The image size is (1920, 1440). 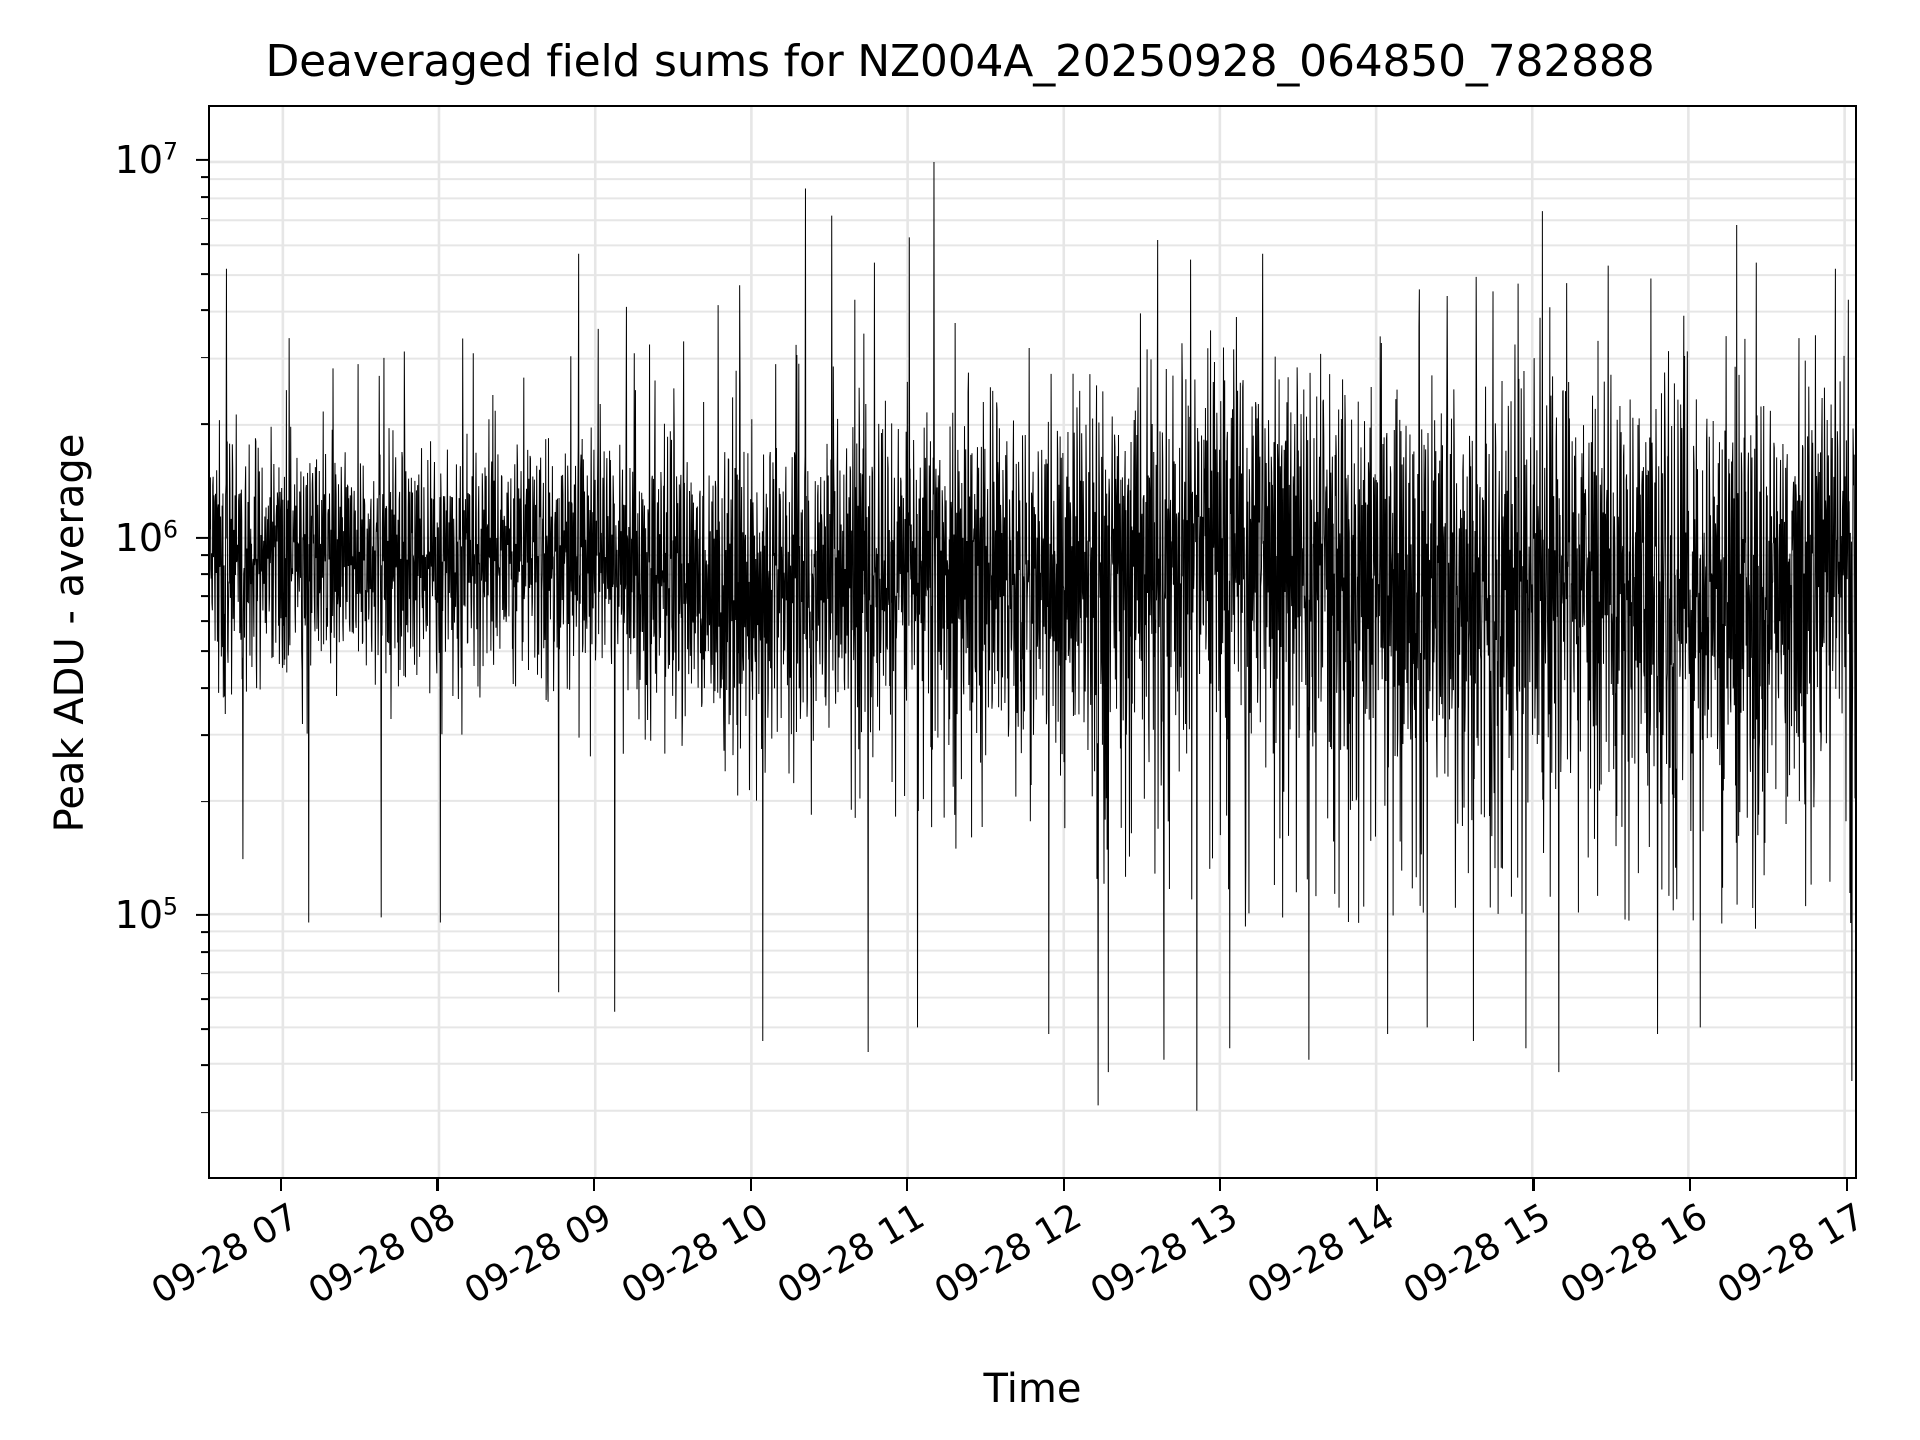 I want to click on y-axis-tick-label: 10⁵, so click(x=146, y=915).